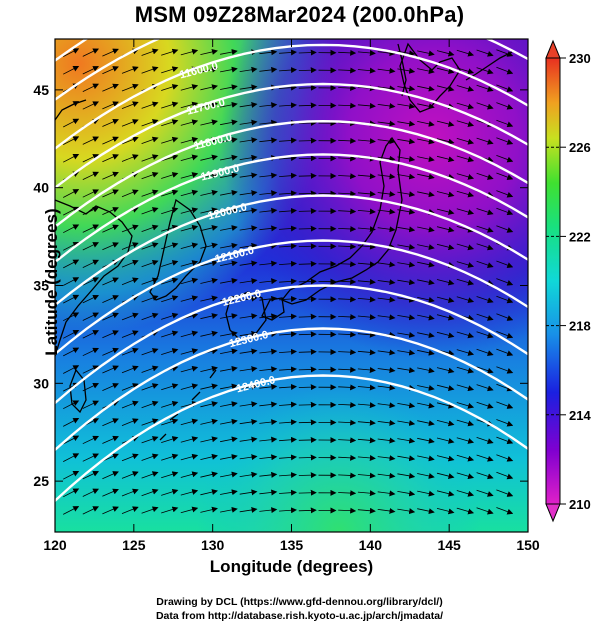 Image resolution: width=599 pixels, height=625 pixels. What do you see at coordinates (41, 383) in the screenshot?
I see `y-tick-label: 30` at bounding box center [41, 383].